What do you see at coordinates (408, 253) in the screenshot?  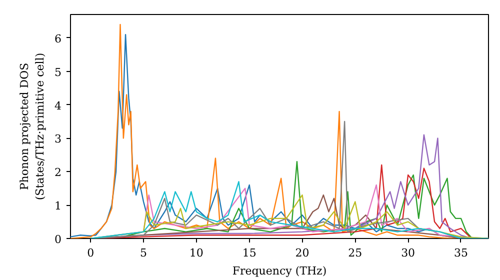 I see `x-tick-label: 30` at bounding box center [408, 253].